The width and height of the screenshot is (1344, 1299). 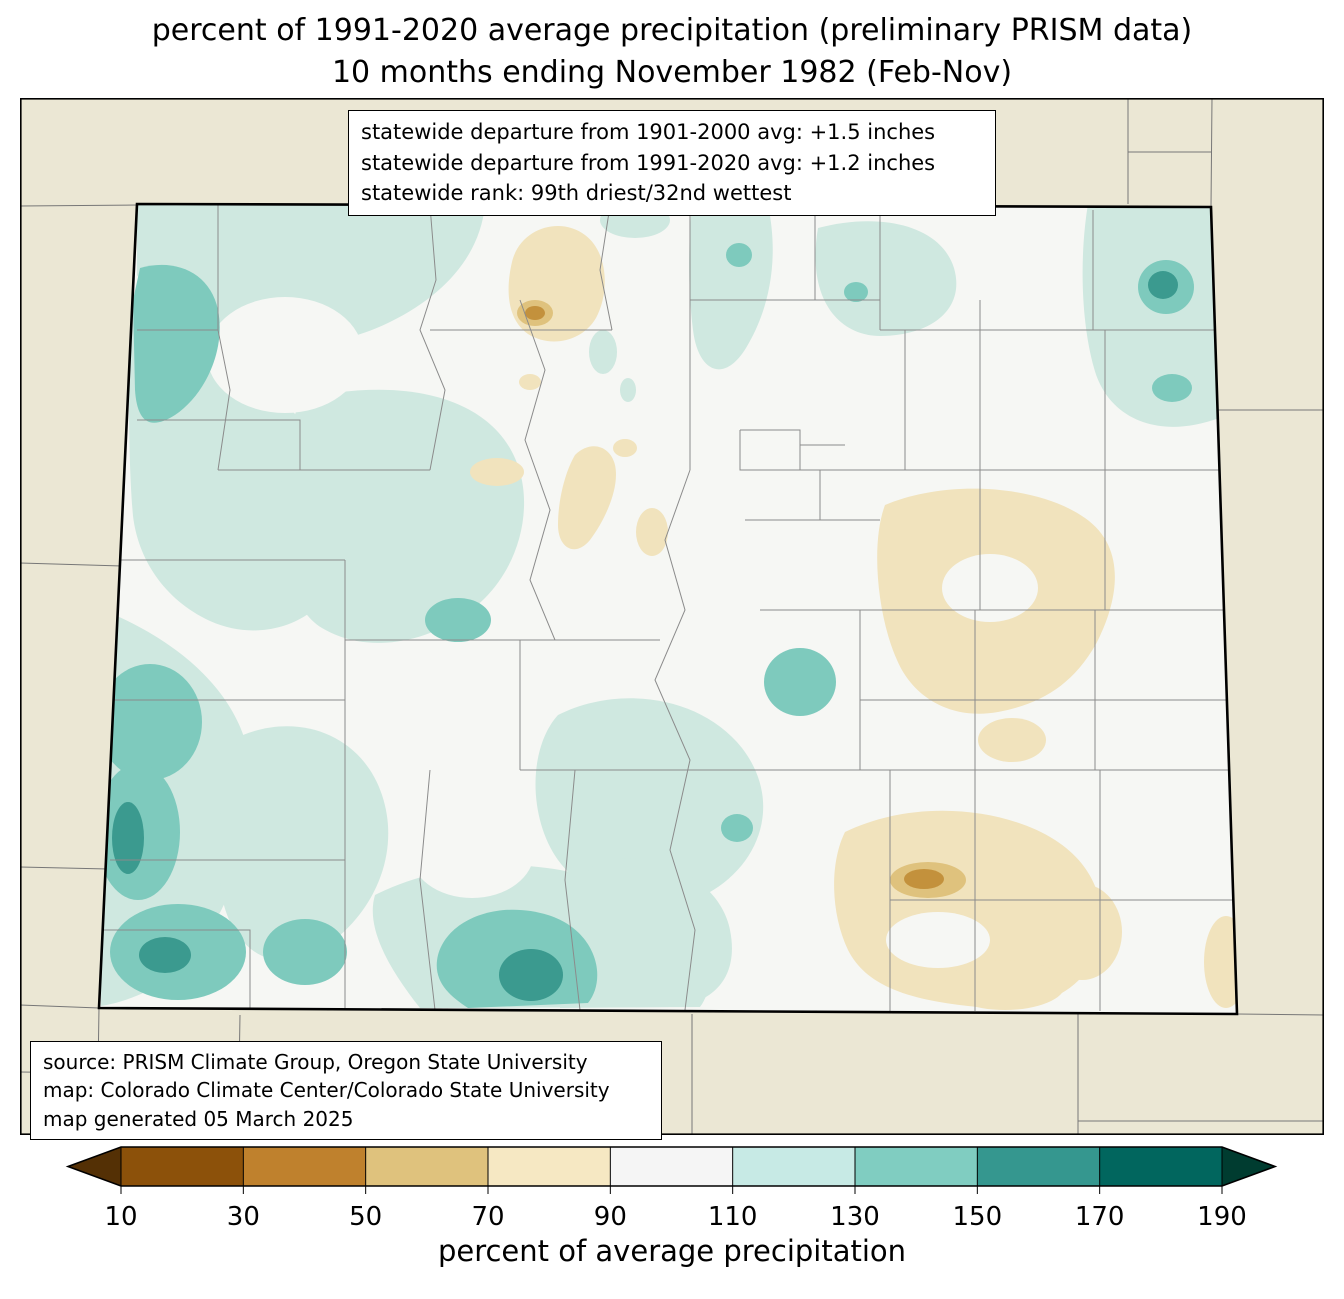 What do you see at coordinates (671, 1189) in the screenshot?
I see `colorbar: 10 30 50 70 90 110 130 150 170 190` at bounding box center [671, 1189].